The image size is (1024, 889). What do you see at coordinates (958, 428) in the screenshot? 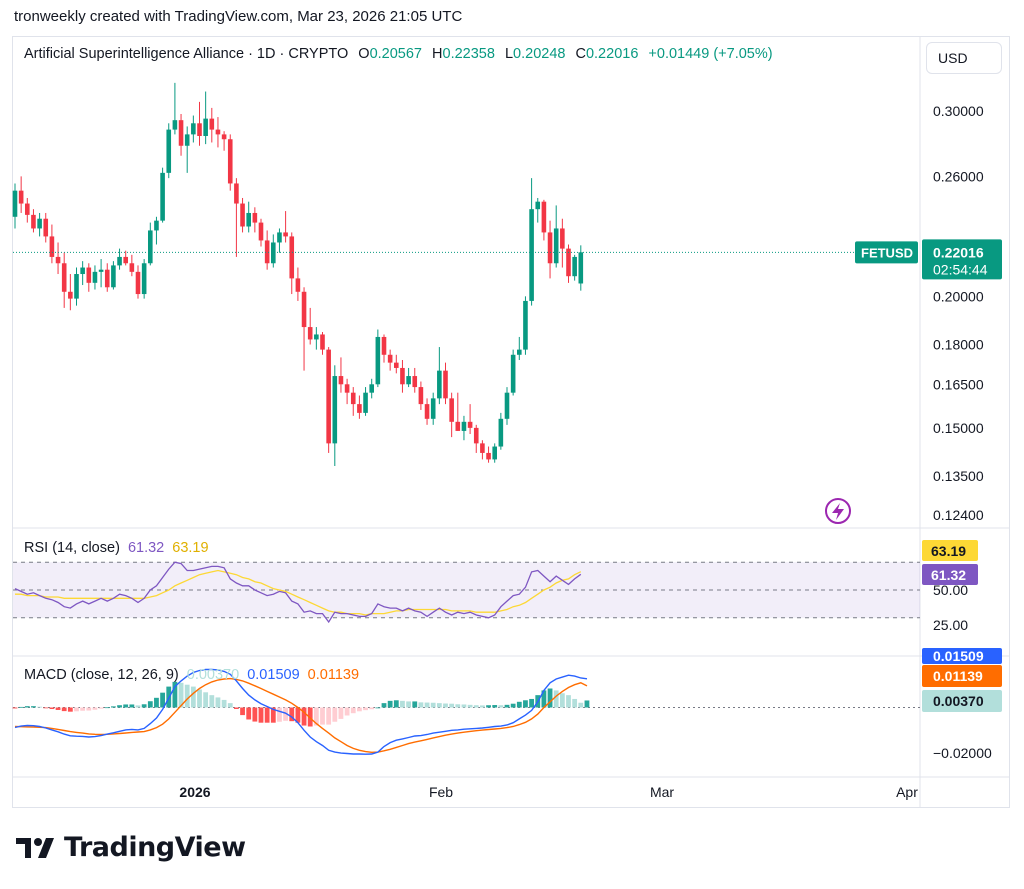
I see `price-tick-label: 0.15000` at bounding box center [958, 428].